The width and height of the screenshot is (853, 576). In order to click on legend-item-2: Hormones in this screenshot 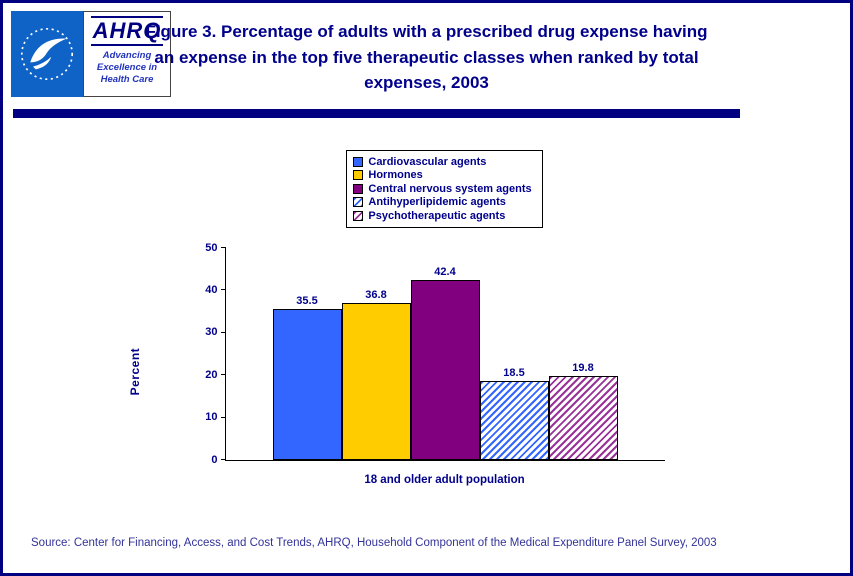, I will do `click(442, 176)`.